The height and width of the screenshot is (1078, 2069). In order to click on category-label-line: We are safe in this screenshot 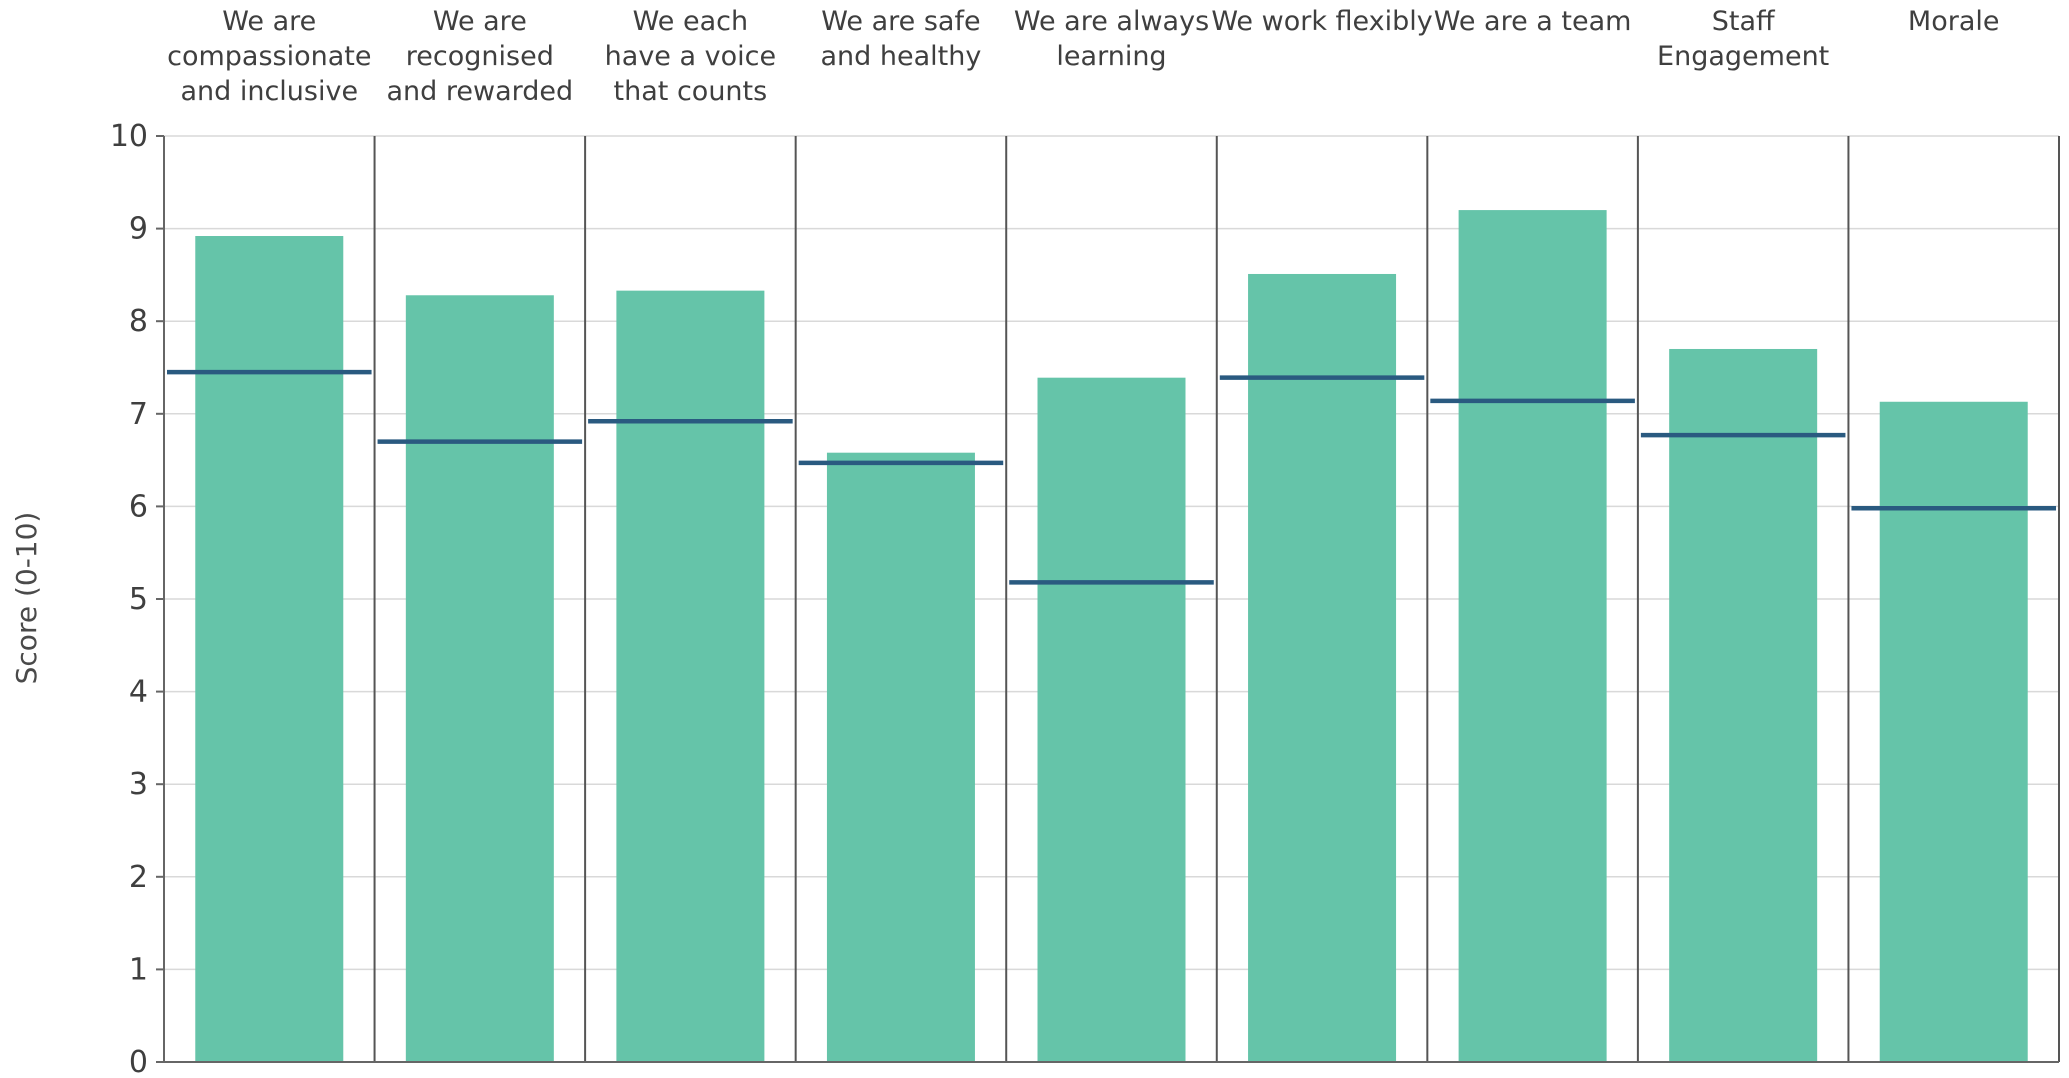, I will do `click(900, 21)`.